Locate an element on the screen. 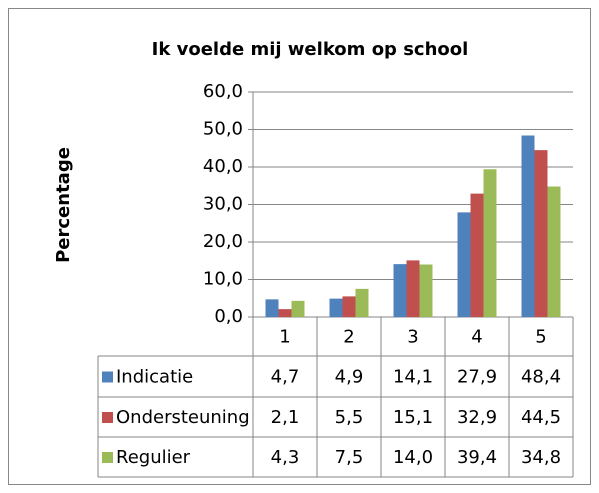 The width and height of the screenshot is (599, 493). x-tick-label: 5 is located at coordinates (540, 337).